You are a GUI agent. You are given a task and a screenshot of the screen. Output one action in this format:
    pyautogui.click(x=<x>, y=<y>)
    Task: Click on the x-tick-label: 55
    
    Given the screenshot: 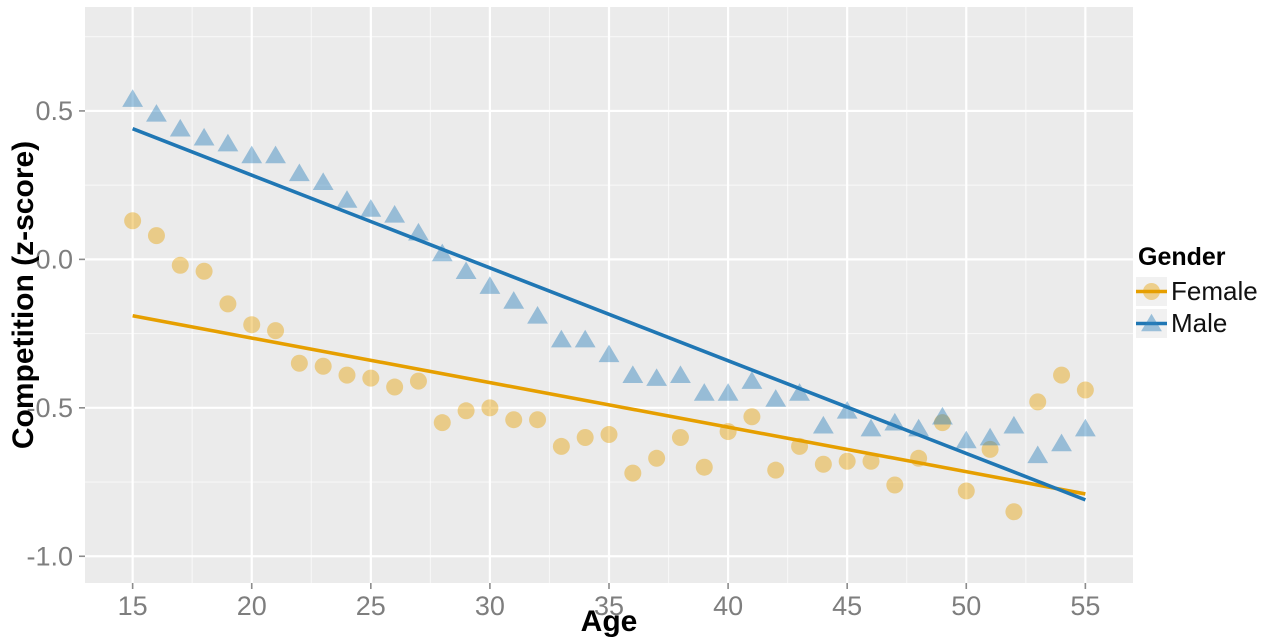 What is the action you would take?
    pyautogui.click(x=1085, y=606)
    